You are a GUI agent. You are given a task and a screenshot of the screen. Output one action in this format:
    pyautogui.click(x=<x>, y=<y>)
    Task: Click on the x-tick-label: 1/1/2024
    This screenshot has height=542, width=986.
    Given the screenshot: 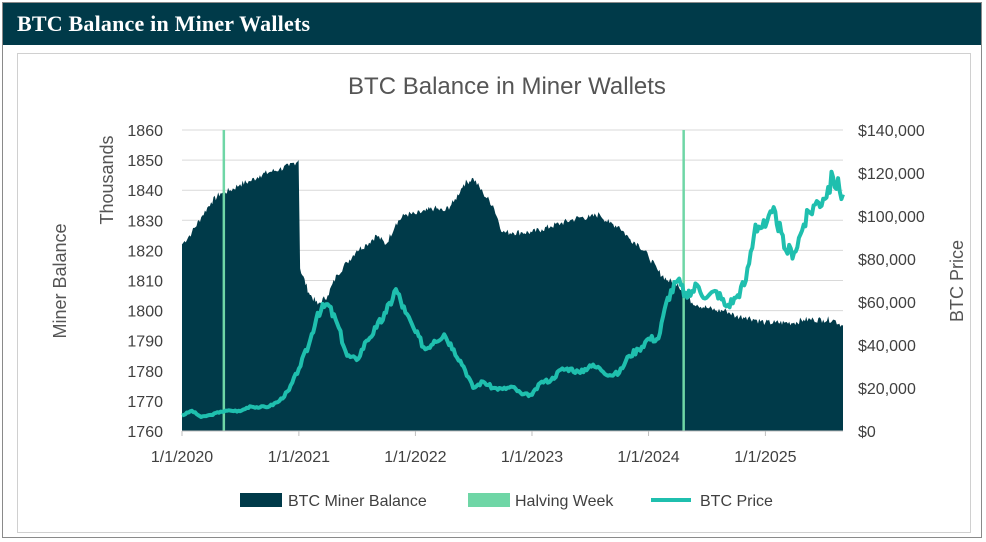 What is the action you would take?
    pyautogui.click(x=648, y=457)
    